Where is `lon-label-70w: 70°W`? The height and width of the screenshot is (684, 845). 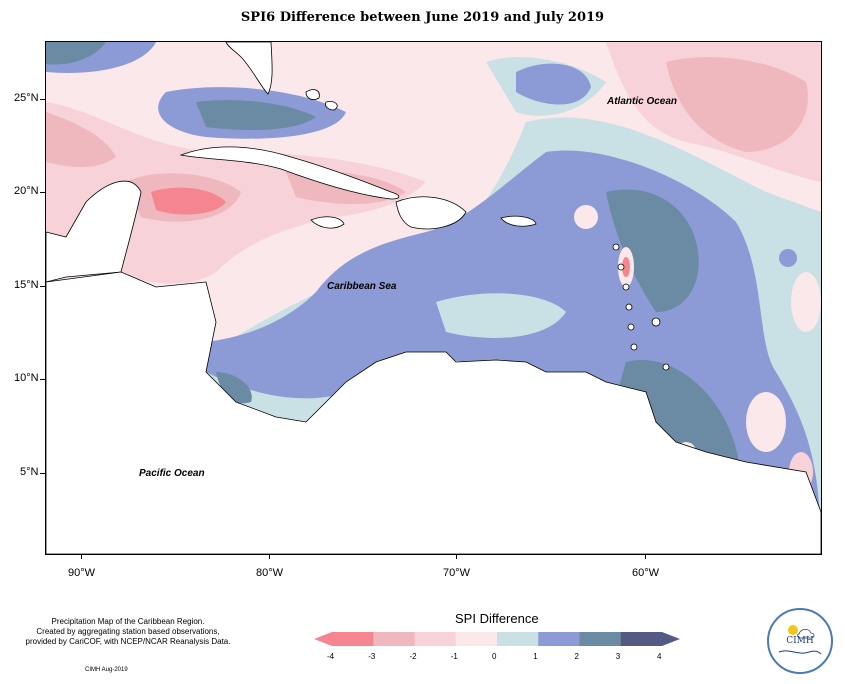 lon-label-70w: 70°W is located at coordinates (457, 573).